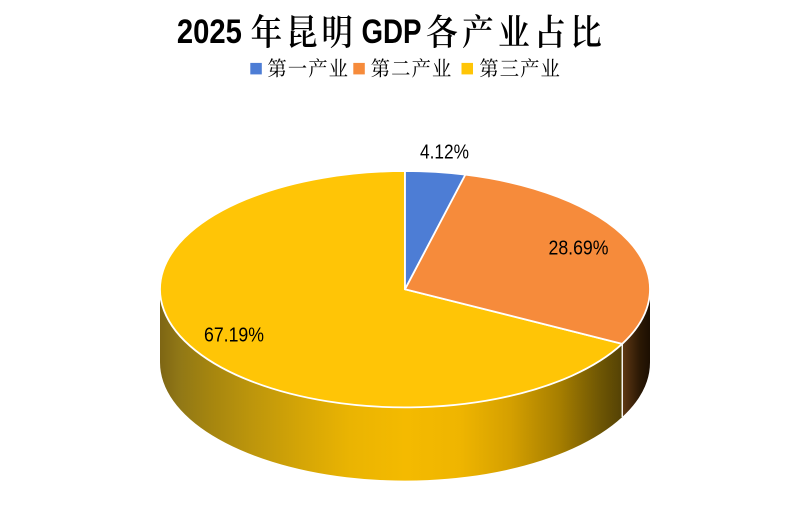 The width and height of the screenshot is (794, 508). I want to click on svg-text: 67.19%, so click(234, 335).